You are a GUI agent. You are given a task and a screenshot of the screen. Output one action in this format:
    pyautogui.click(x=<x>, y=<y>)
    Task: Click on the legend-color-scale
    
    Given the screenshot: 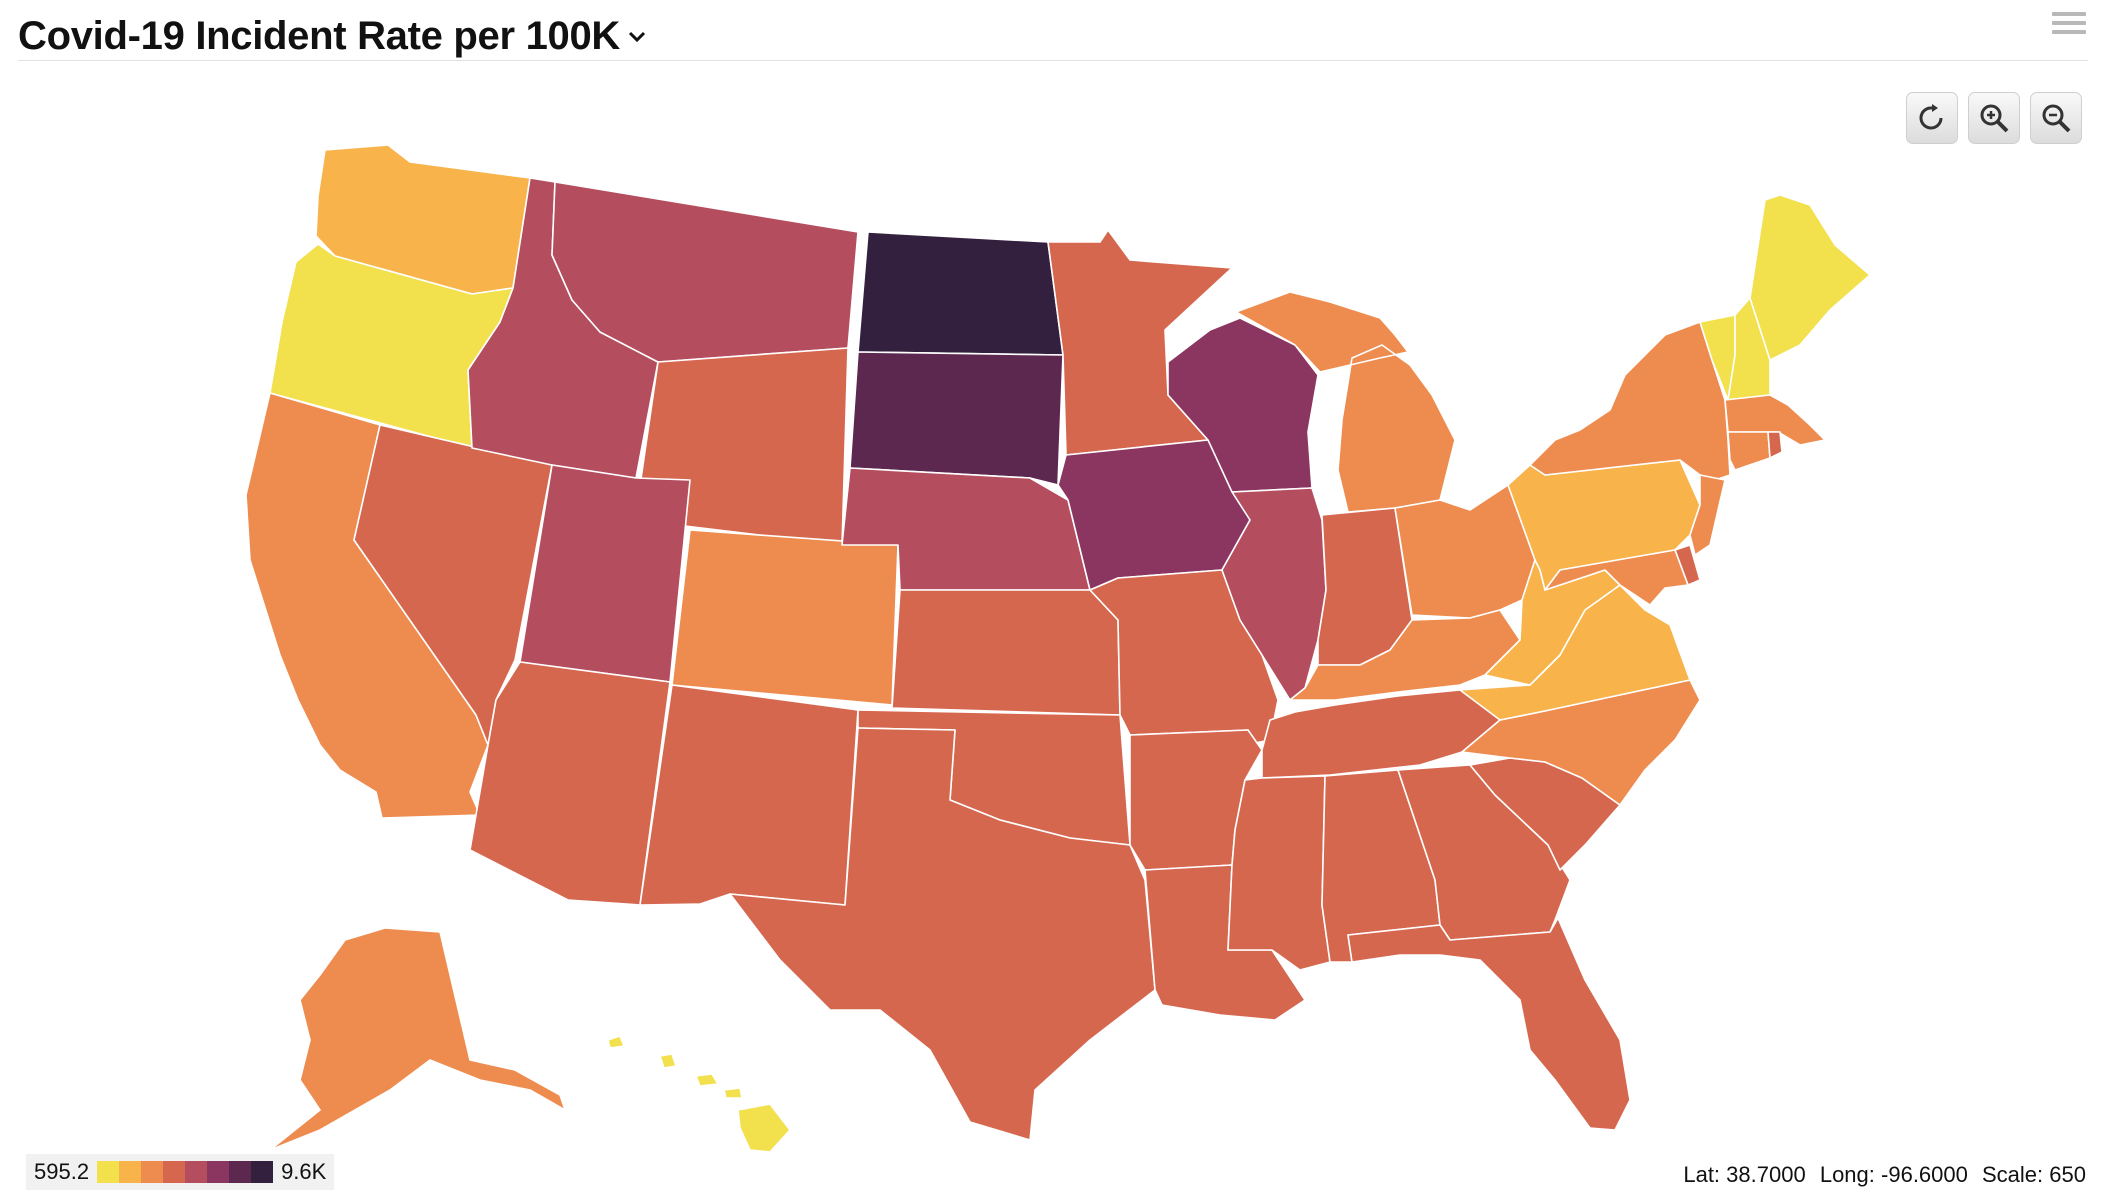 What is the action you would take?
    pyautogui.click(x=185, y=1172)
    